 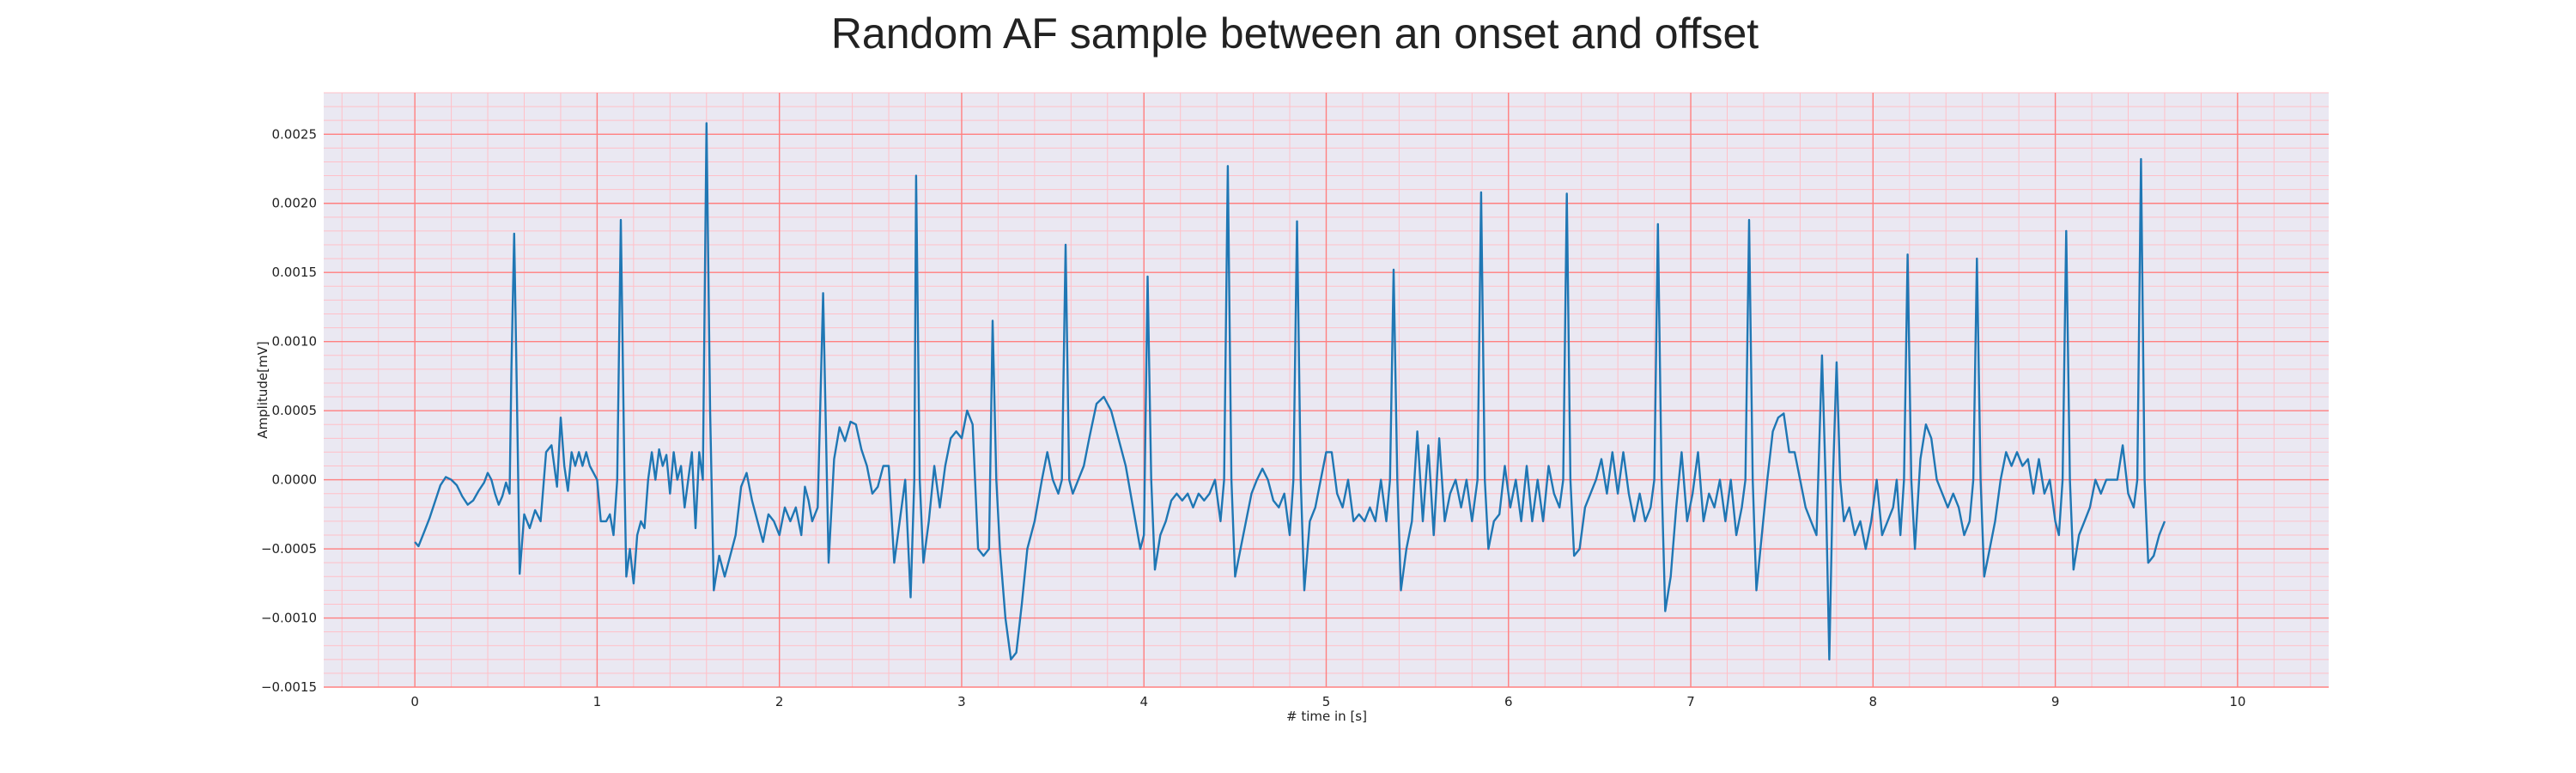 I want to click on y-tick-label: 0.0005, so click(x=295, y=410).